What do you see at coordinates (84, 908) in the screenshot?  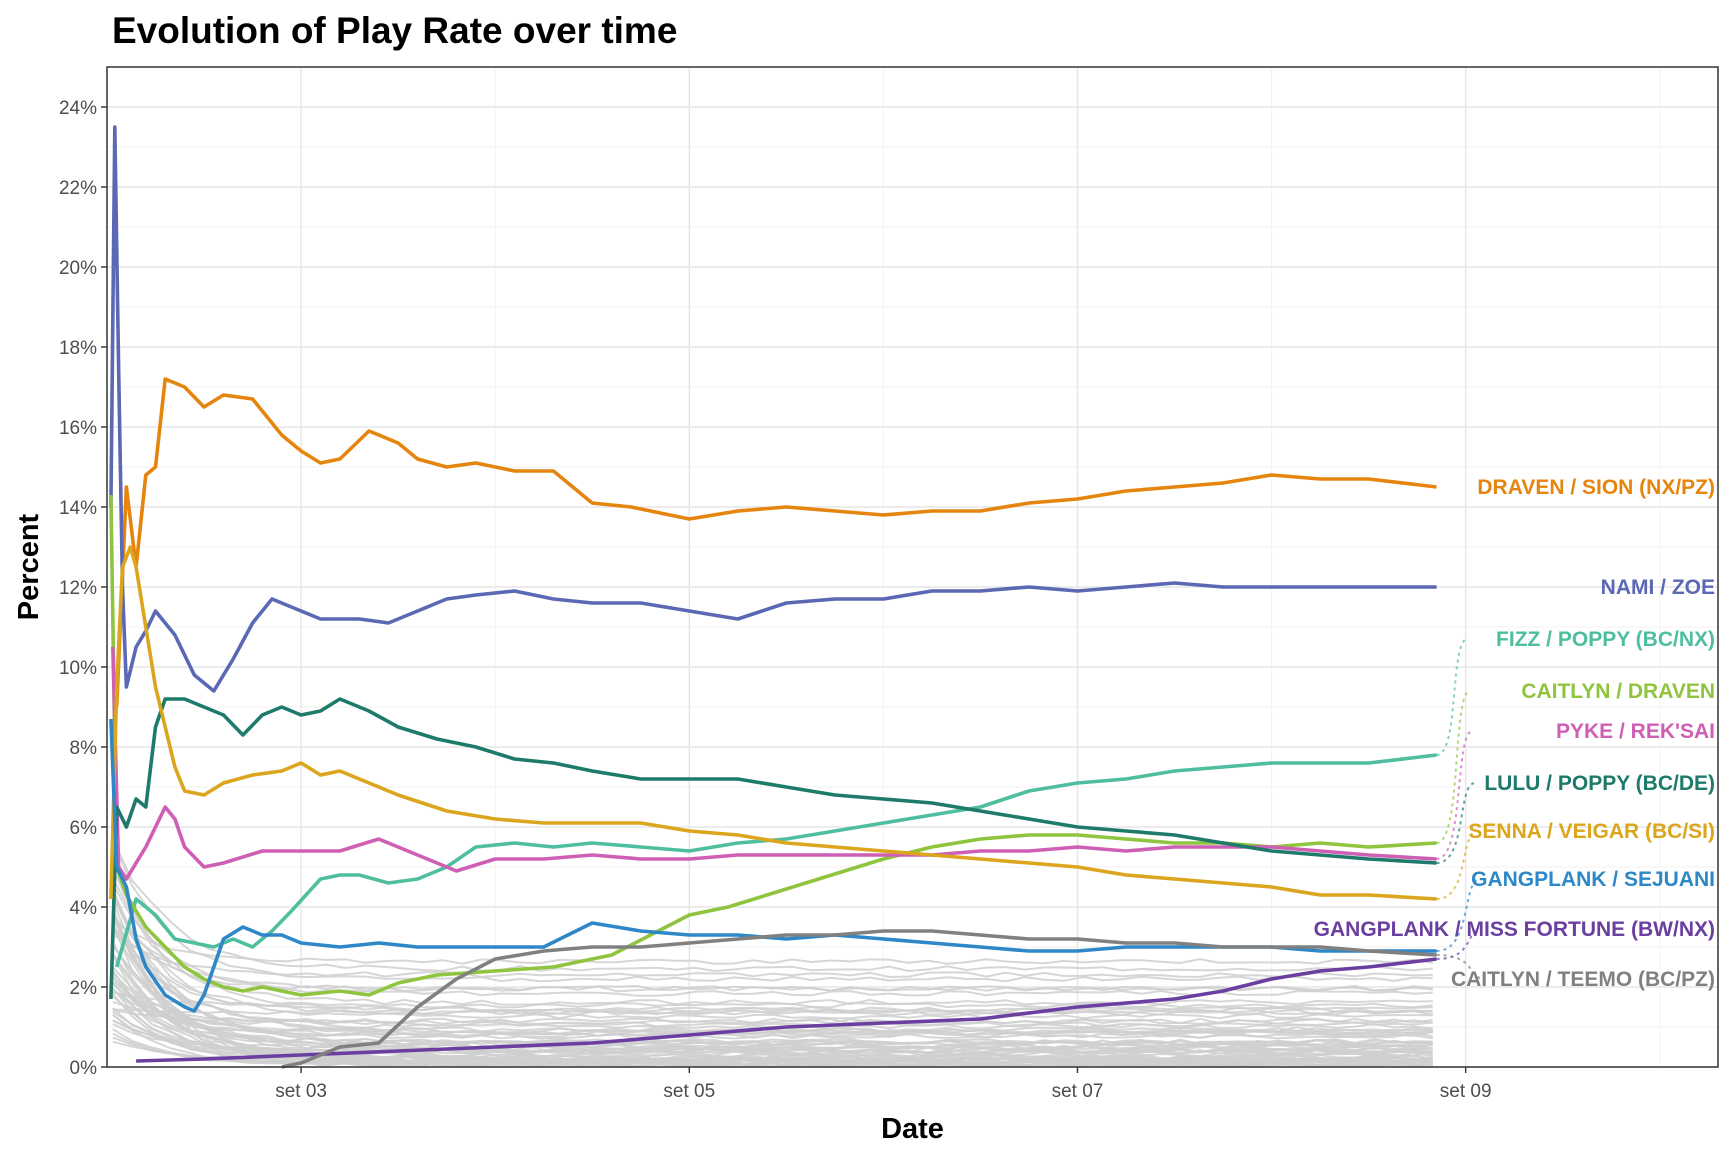 I see `y-tick-label: 4%` at bounding box center [84, 908].